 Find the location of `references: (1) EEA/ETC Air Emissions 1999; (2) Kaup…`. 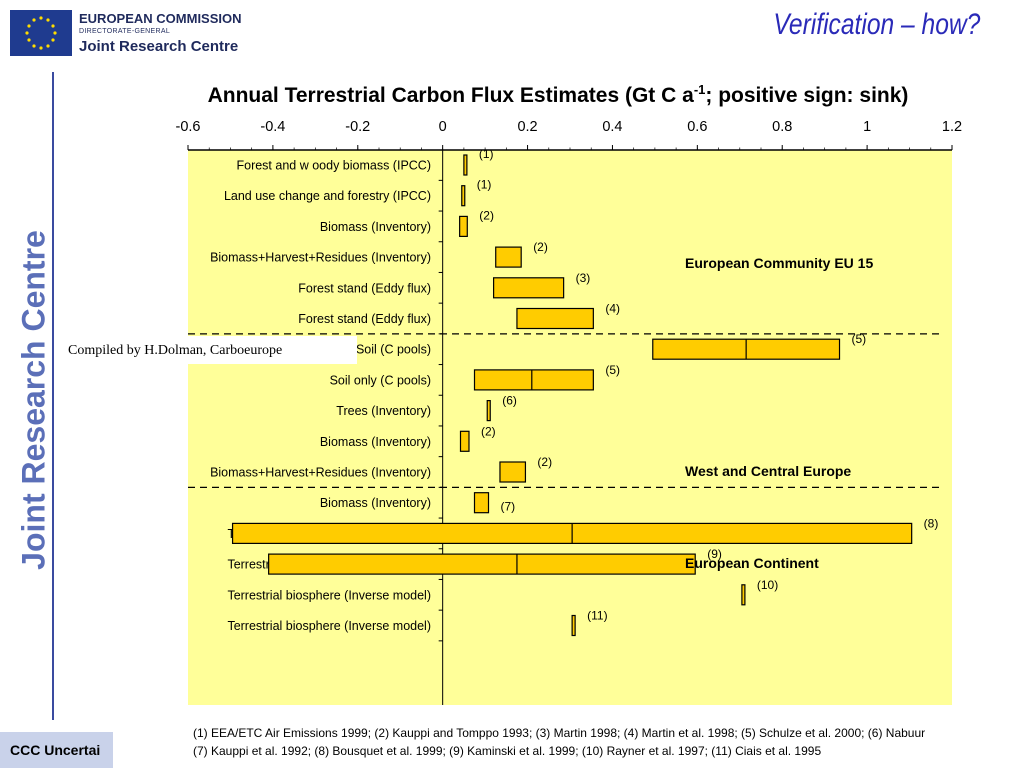

references: (1) EEA/ETC Air Emissions 1999; (2) Kaup… is located at coordinates (608, 742).